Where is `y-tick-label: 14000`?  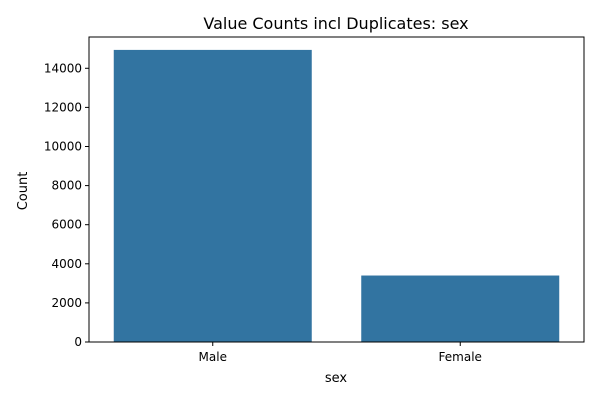 y-tick-label: 14000 is located at coordinates (63, 68).